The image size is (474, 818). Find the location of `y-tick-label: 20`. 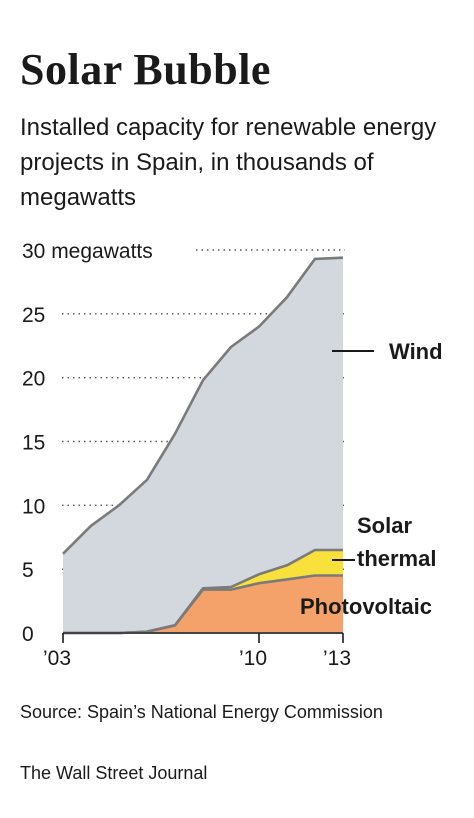

y-tick-label: 20 is located at coordinates (33, 379).